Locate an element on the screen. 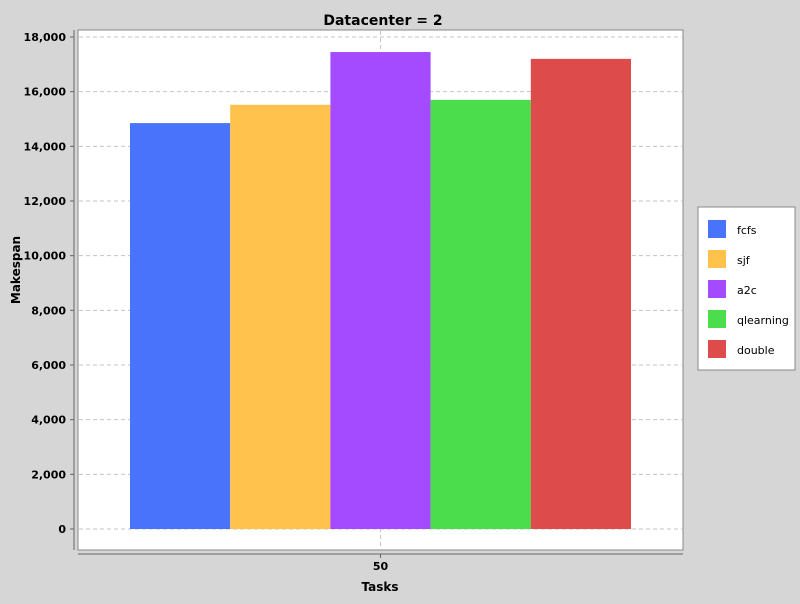  y-tick-label: 16,000 is located at coordinates (45, 92).